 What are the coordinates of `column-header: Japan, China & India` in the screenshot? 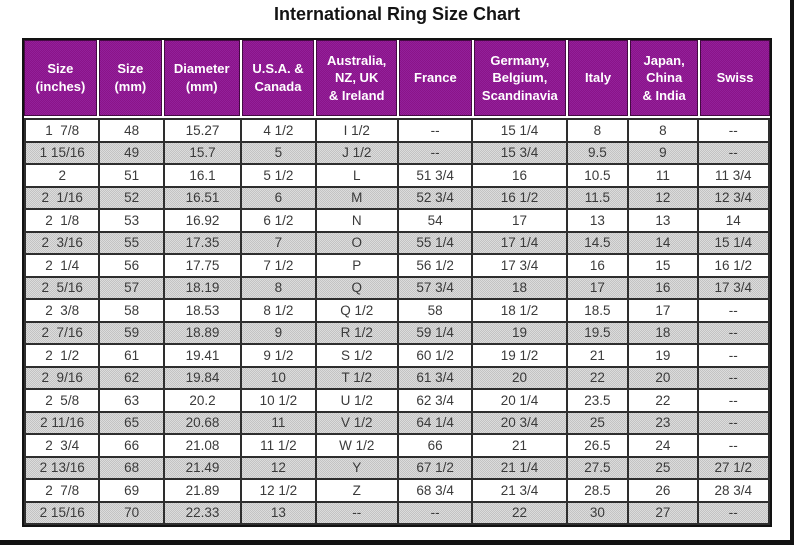 It's located at (664, 78).